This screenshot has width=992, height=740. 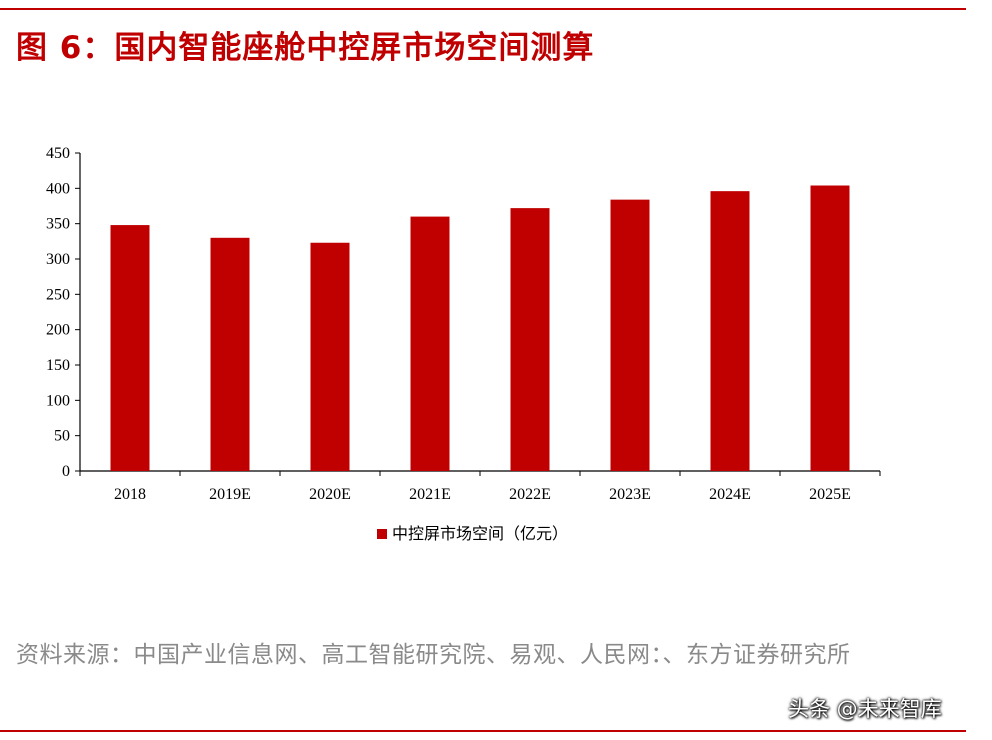 I want to click on legend-swatch, so click(x=382, y=534).